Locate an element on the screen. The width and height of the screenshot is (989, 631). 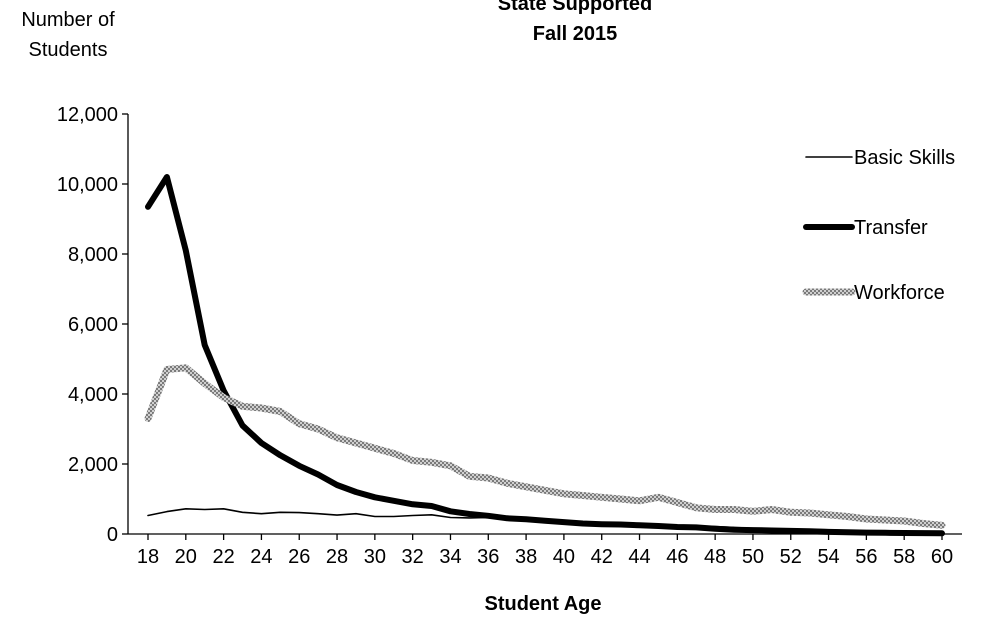
y-tick-label: 12,000 is located at coordinates (87, 115).